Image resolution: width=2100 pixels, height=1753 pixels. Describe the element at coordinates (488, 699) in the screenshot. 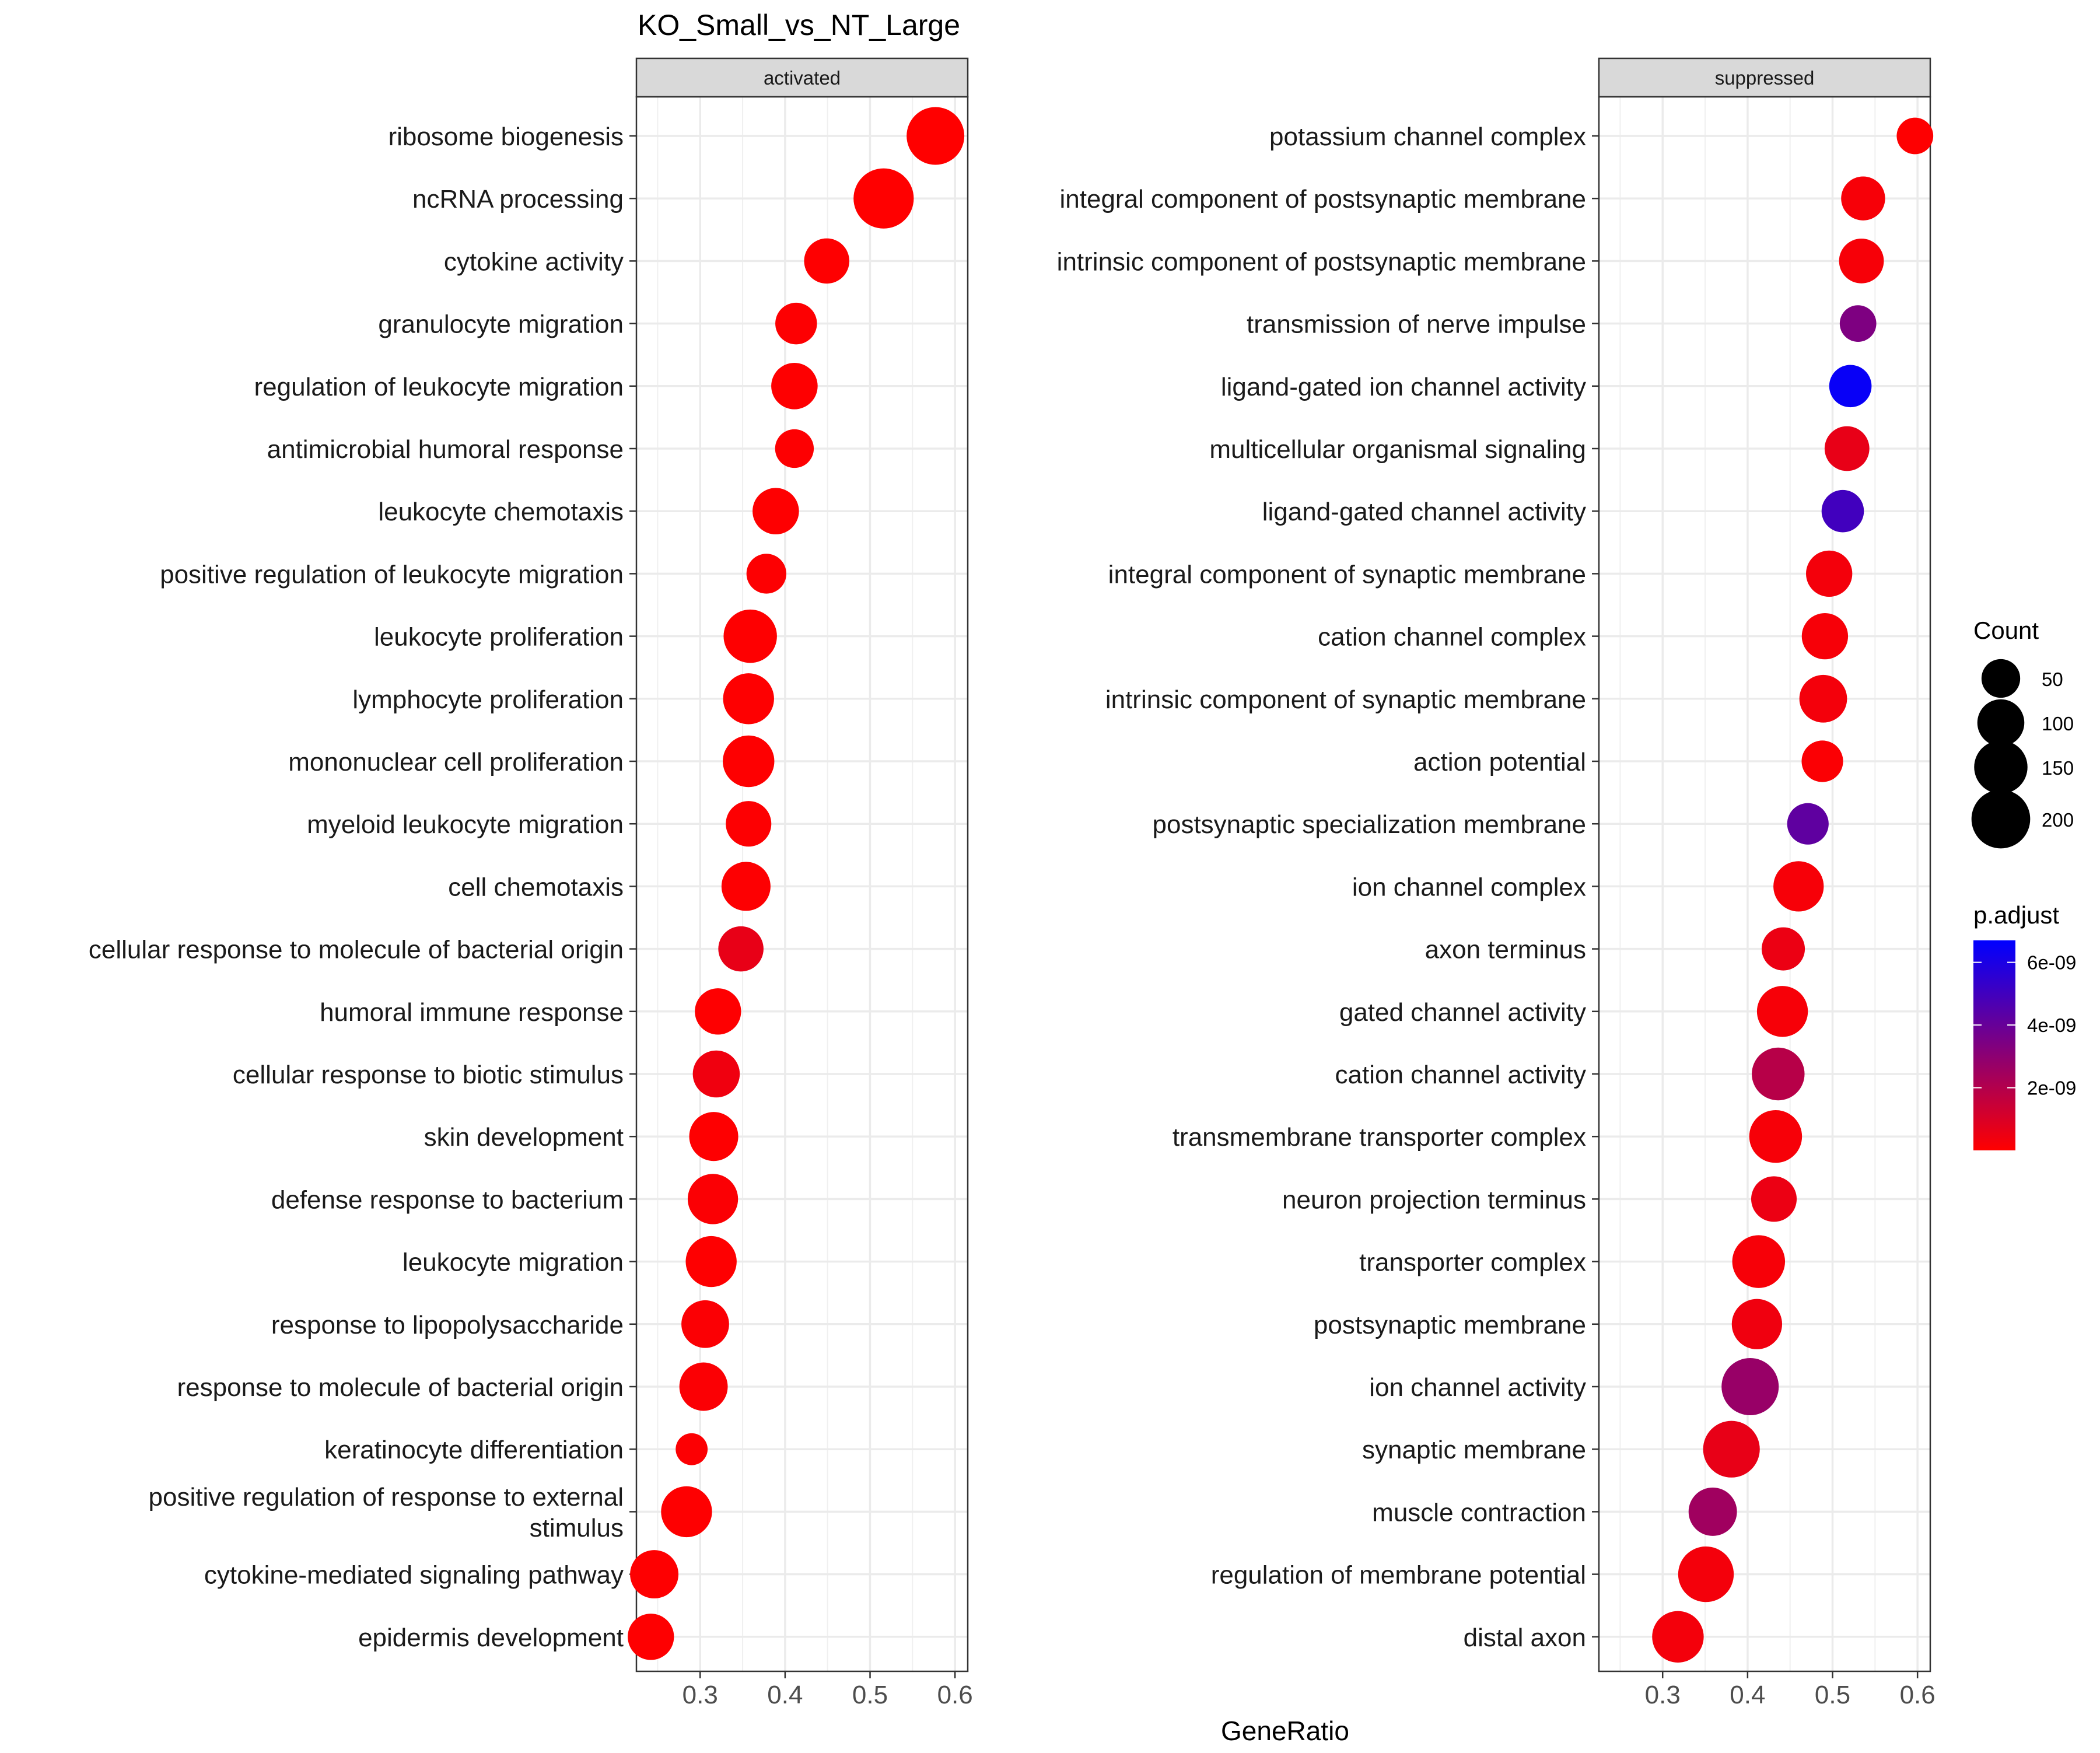

I see `y-axis-label: lymphocyte proliferation` at that location.